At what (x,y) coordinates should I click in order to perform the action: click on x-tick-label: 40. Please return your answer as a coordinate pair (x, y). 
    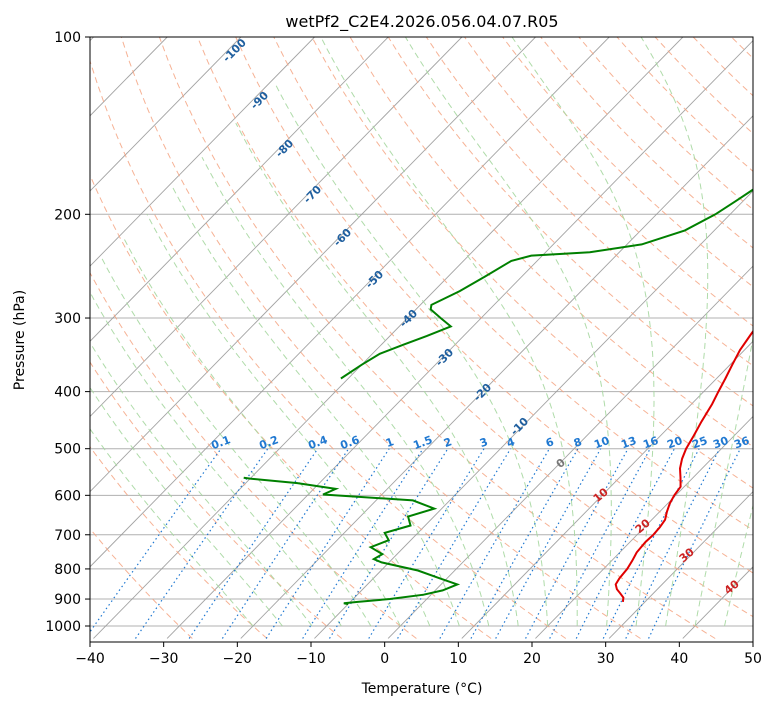
    Looking at the image, I should click on (679, 659).